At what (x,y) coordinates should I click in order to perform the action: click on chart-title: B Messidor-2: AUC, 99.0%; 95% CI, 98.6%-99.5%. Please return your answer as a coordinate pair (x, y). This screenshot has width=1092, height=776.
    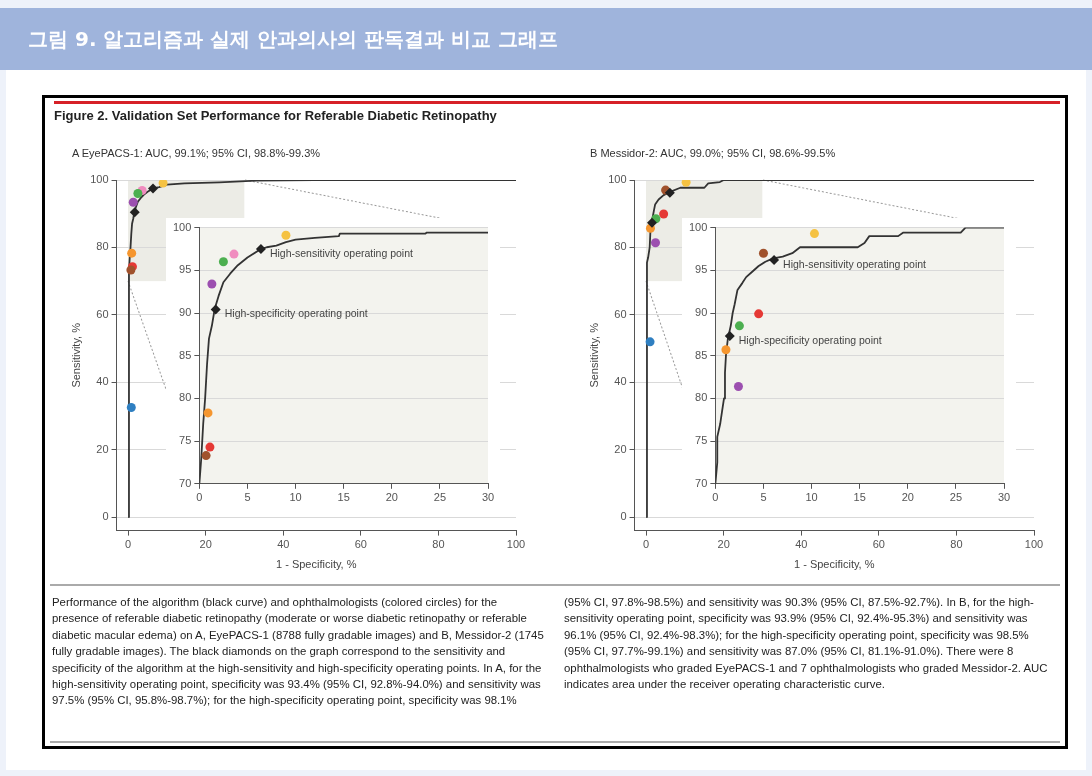
    Looking at the image, I should click on (713, 153).